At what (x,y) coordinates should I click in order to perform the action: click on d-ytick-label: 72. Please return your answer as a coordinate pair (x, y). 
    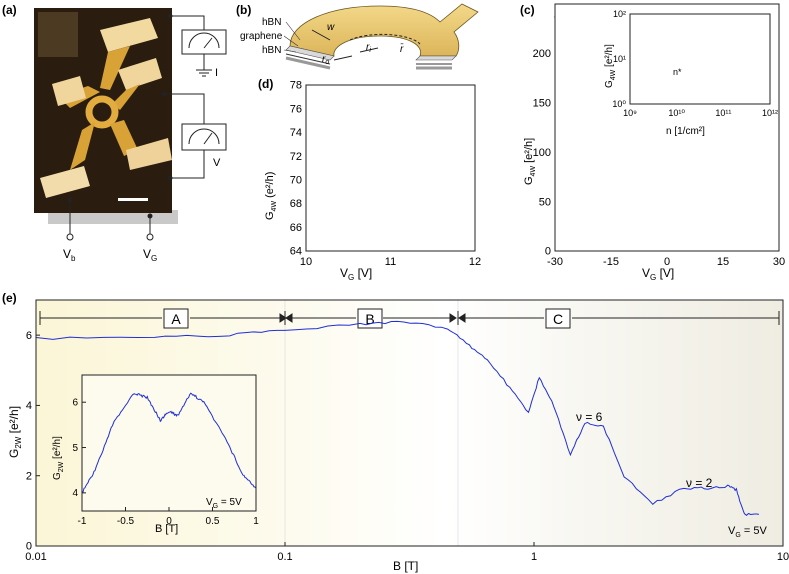
    Looking at the image, I should click on (296, 157).